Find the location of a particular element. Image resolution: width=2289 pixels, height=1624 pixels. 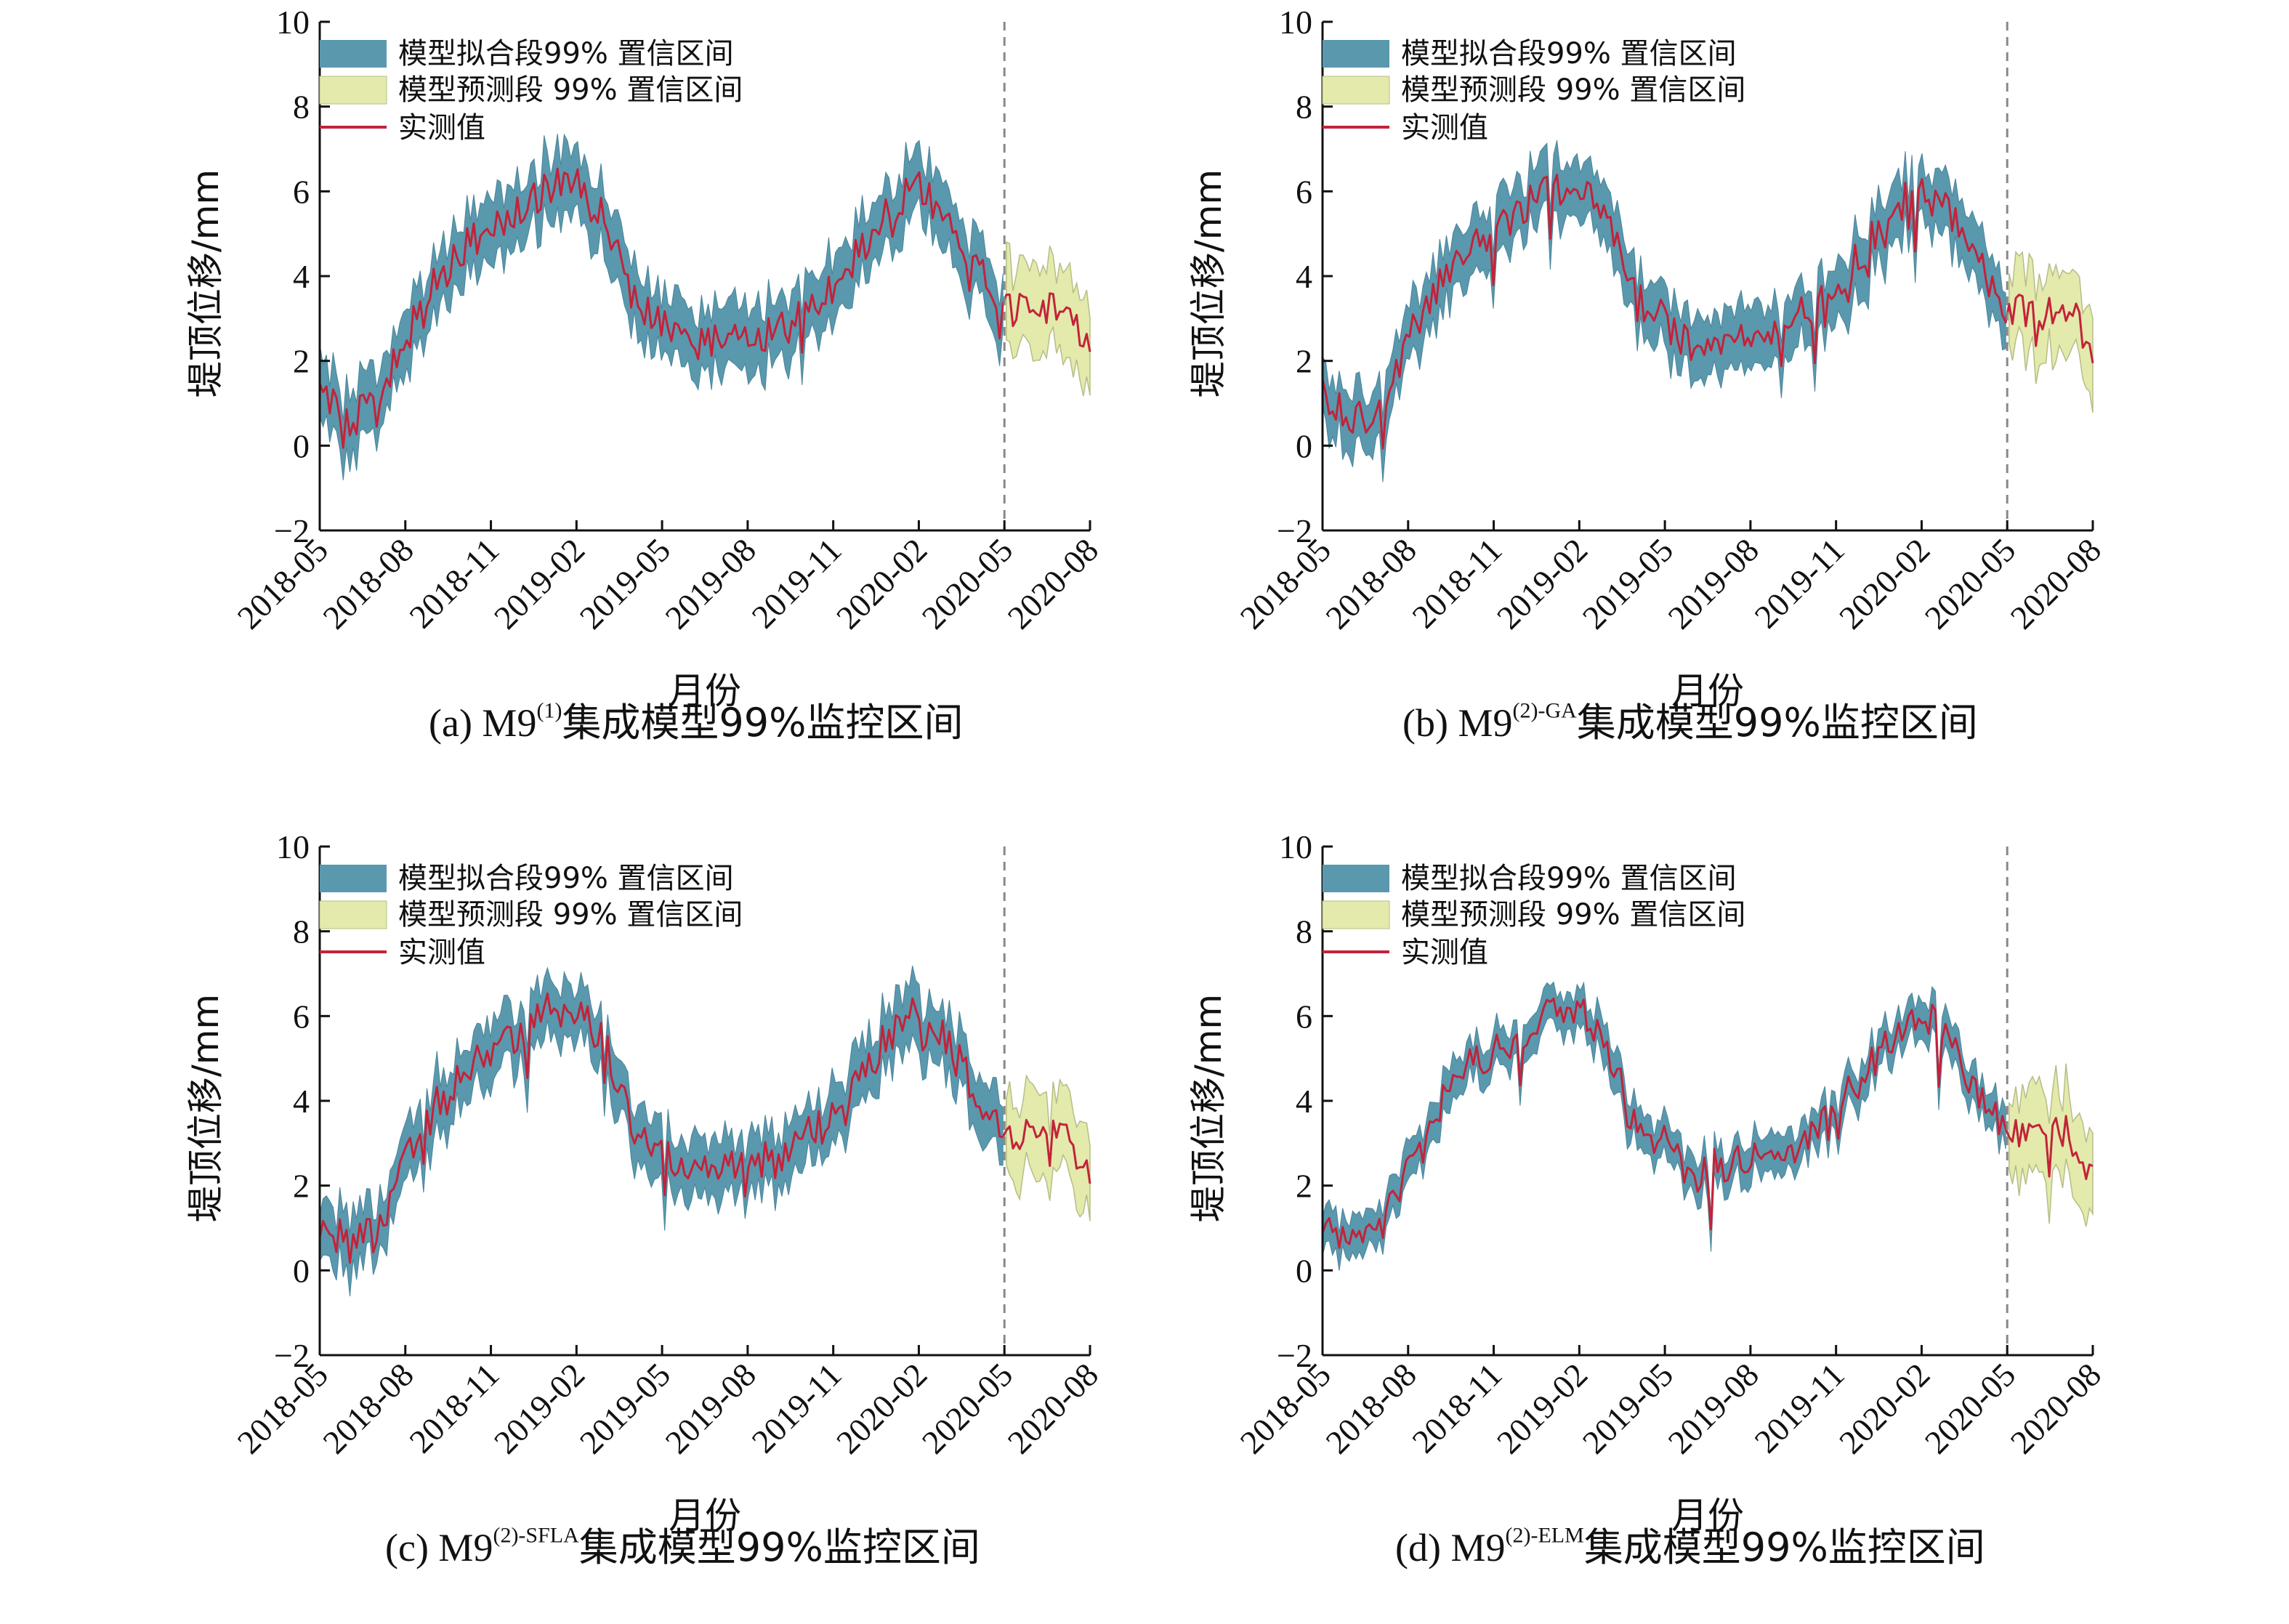

panel-caption-a: (a) M9(1)集成模型99%监控区间 is located at coordinates (696, 719).